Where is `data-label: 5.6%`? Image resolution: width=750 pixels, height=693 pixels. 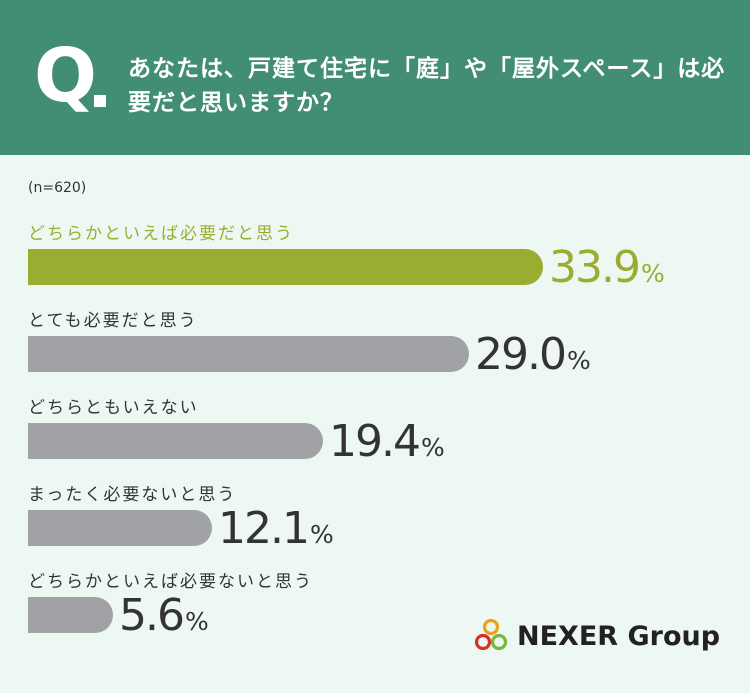
data-label: 5.6% is located at coordinates (164, 616).